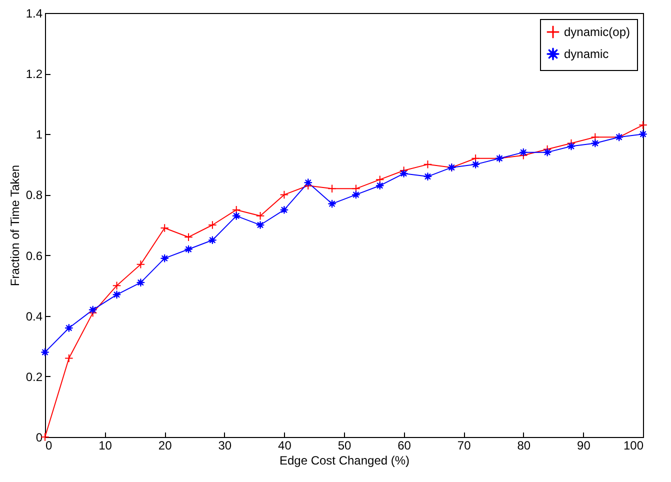 This screenshot has width=671, height=482. What do you see at coordinates (584, 445) in the screenshot?
I see `x-tick-label: 90` at bounding box center [584, 445].